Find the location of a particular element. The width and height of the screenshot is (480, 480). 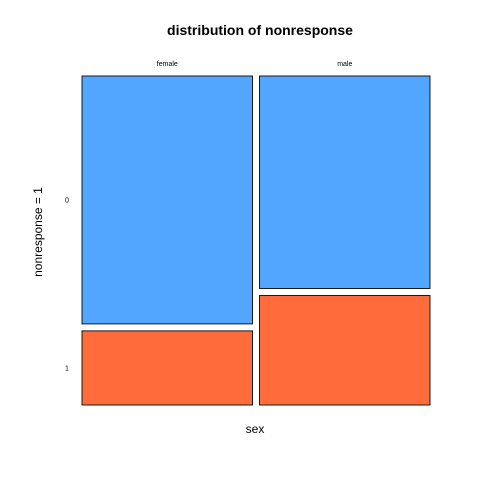

y-tick-labels: 01 is located at coordinates (67, 285).